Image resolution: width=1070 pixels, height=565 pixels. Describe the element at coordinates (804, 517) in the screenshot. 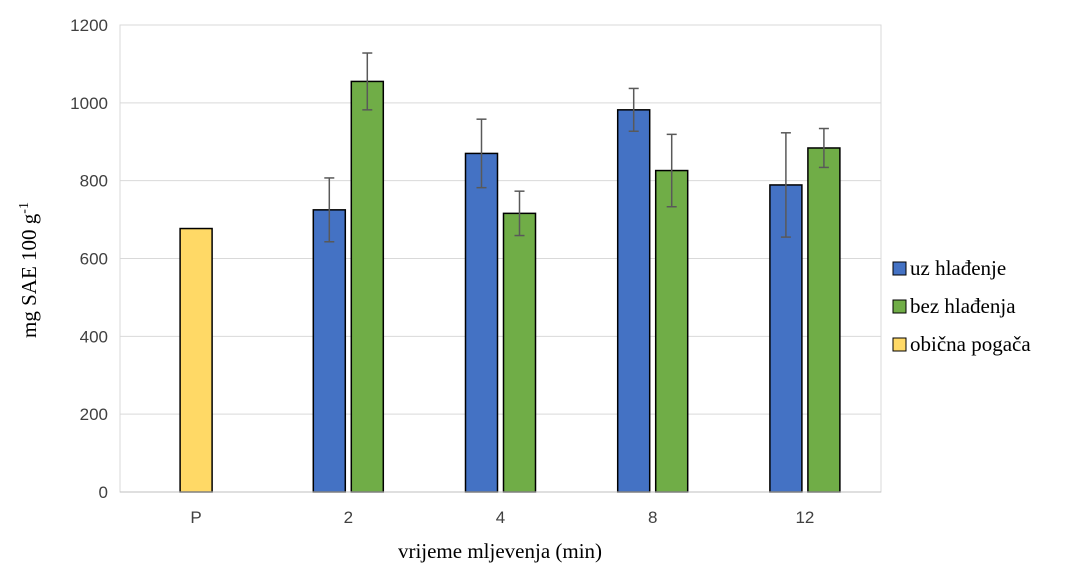

I see `x-tick-label: 12` at that location.